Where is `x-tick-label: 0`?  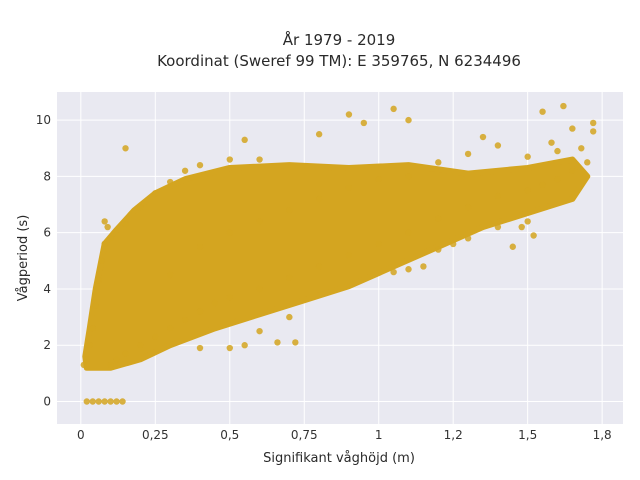 x-tick-label: 0 is located at coordinates (81, 435).